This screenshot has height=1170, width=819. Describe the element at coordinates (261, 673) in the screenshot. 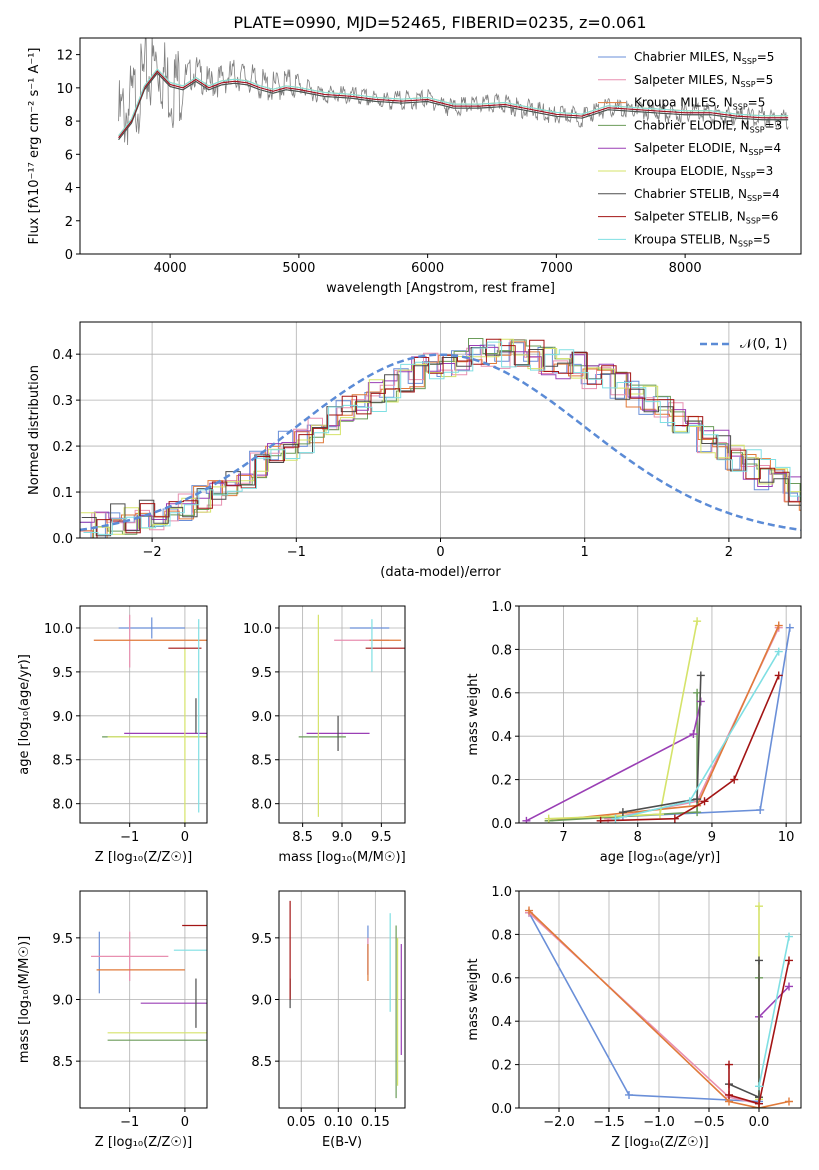

I see `y-tick-label: 9.5` at that location.